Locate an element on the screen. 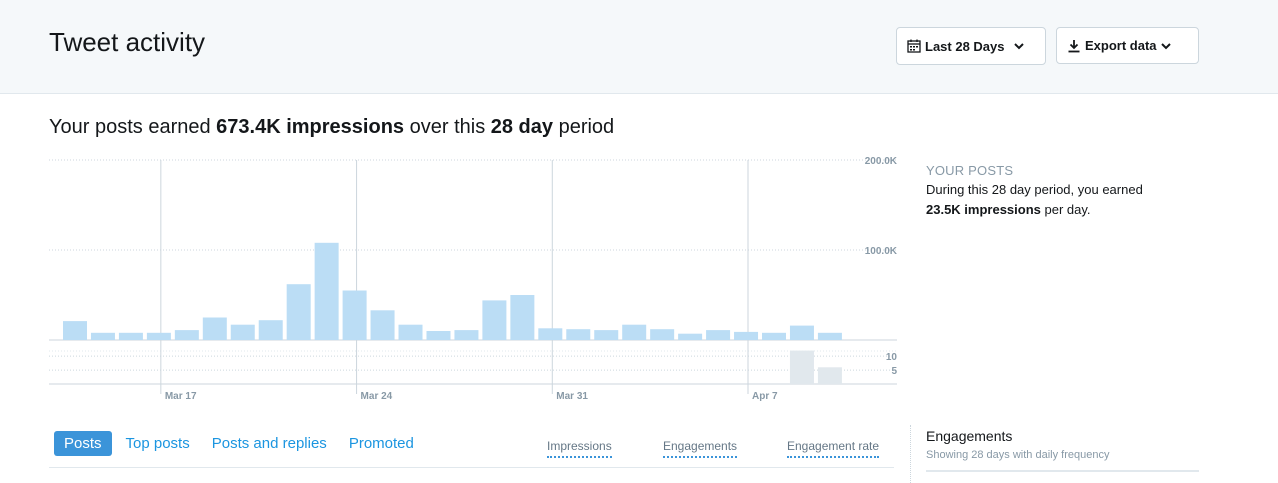 The width and height of the screenshot is (1278, 483). engagements-title: Engagements is located at coordinates (969, 436).